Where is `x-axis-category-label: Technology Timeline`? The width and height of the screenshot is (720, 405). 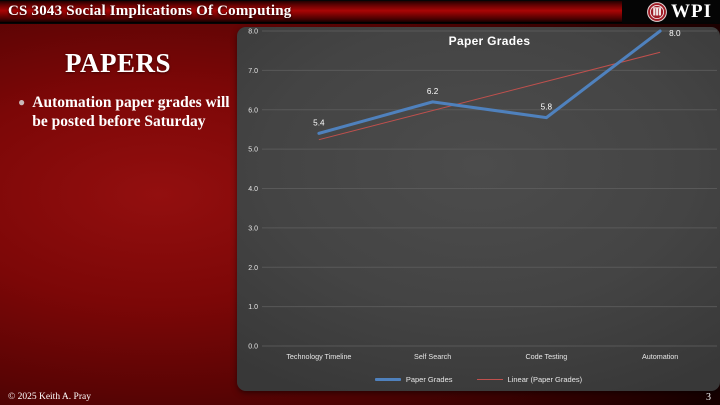
x-axis-category-label: Technology Timeline is located at coordinates (318, 356).